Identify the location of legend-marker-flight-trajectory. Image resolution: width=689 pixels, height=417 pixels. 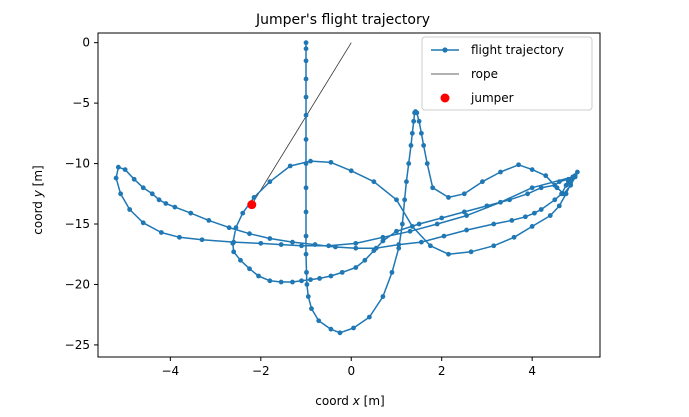
(445, 50).